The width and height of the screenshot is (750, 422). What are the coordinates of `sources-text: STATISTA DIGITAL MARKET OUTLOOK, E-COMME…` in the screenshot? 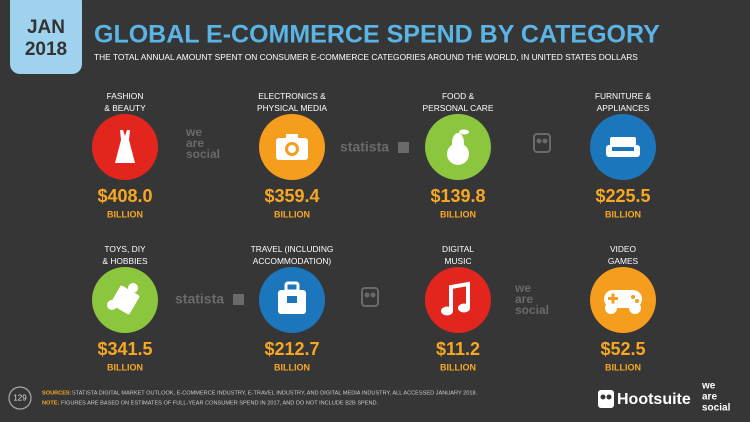 It's located at (275, 393).